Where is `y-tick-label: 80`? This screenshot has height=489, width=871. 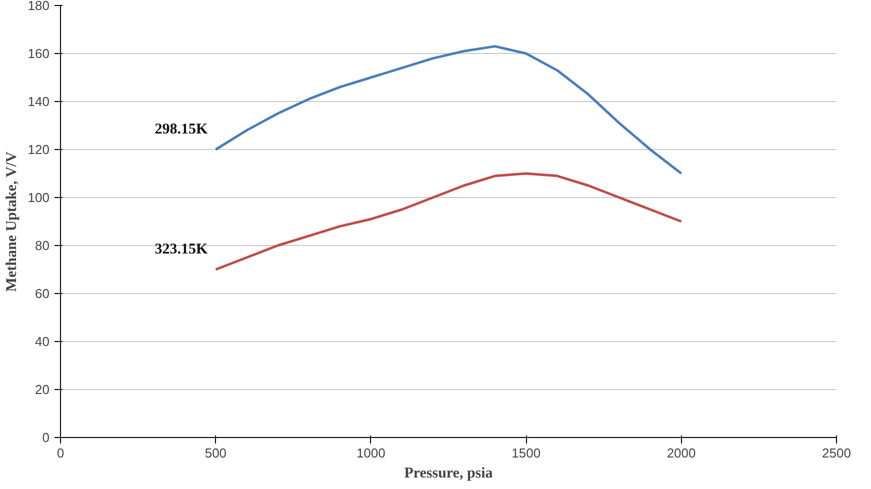 y-tick-label: 80 is located at coordinates (42, 245).